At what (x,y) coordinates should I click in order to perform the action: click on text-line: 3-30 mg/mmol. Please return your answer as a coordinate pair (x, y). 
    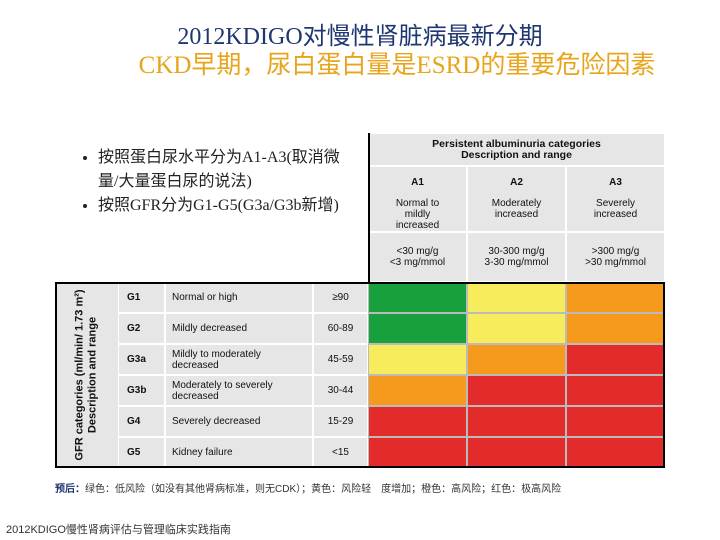
    Looking at the image, I should click on (516, 262).